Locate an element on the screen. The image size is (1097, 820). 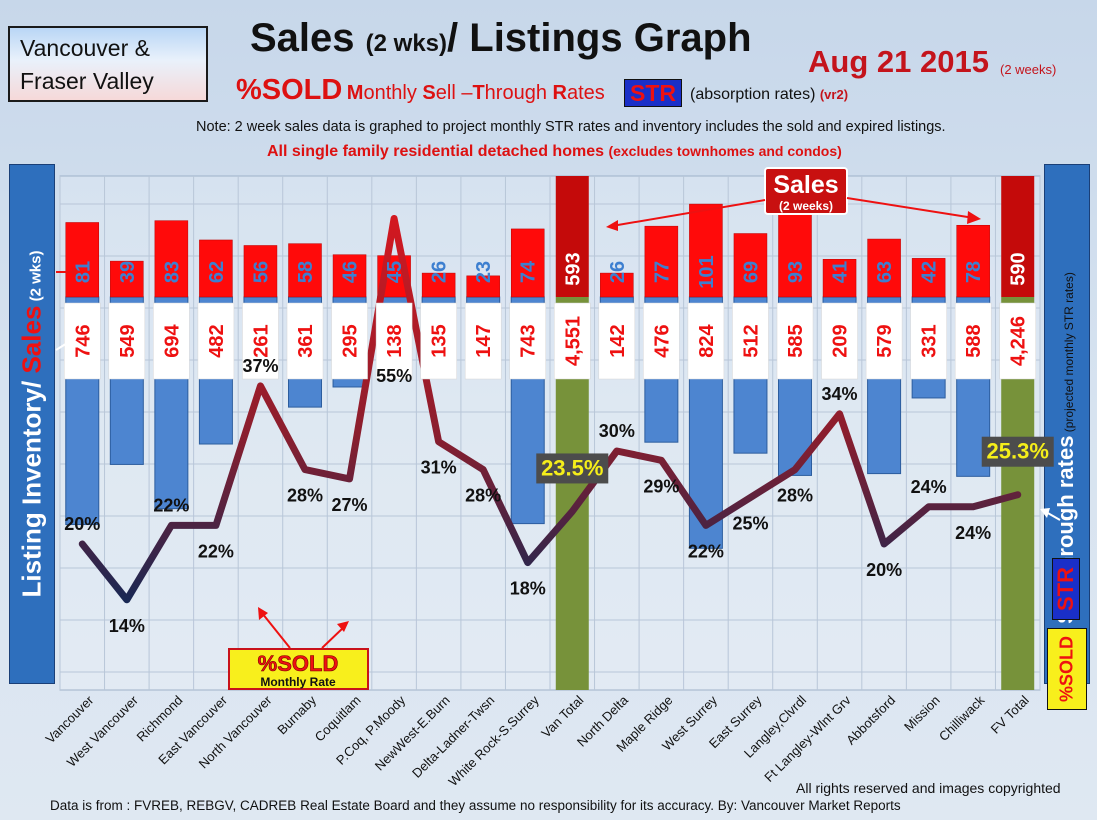
pct-sold-label: 29% is located at coordinates (661, 486).